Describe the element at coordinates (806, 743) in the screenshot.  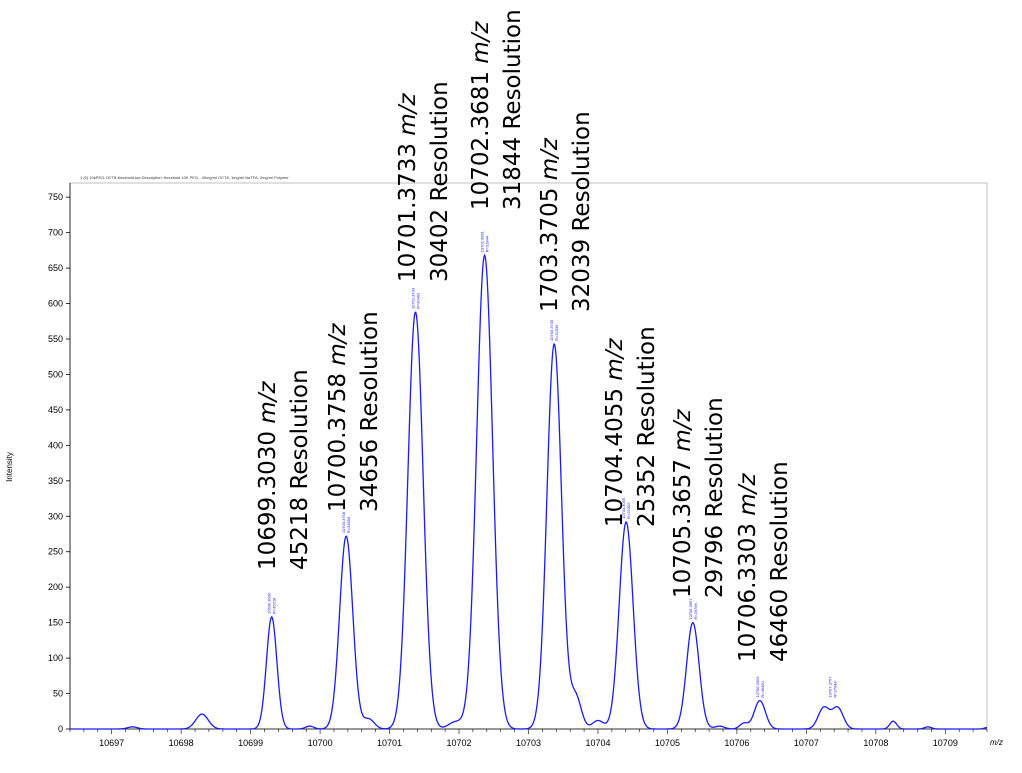
I see `x-tick-label: 10707` at that location.